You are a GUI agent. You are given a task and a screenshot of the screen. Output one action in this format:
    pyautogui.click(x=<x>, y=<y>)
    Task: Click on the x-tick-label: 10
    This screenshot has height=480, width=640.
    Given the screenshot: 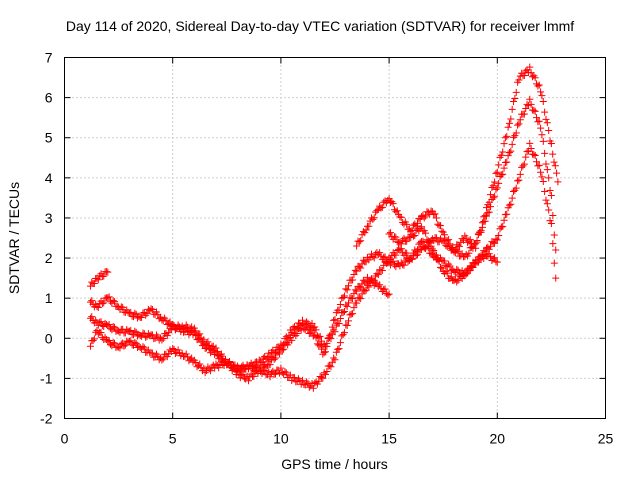 What is the action you would take?
    pyautogui.click(x=281, y=439)
    